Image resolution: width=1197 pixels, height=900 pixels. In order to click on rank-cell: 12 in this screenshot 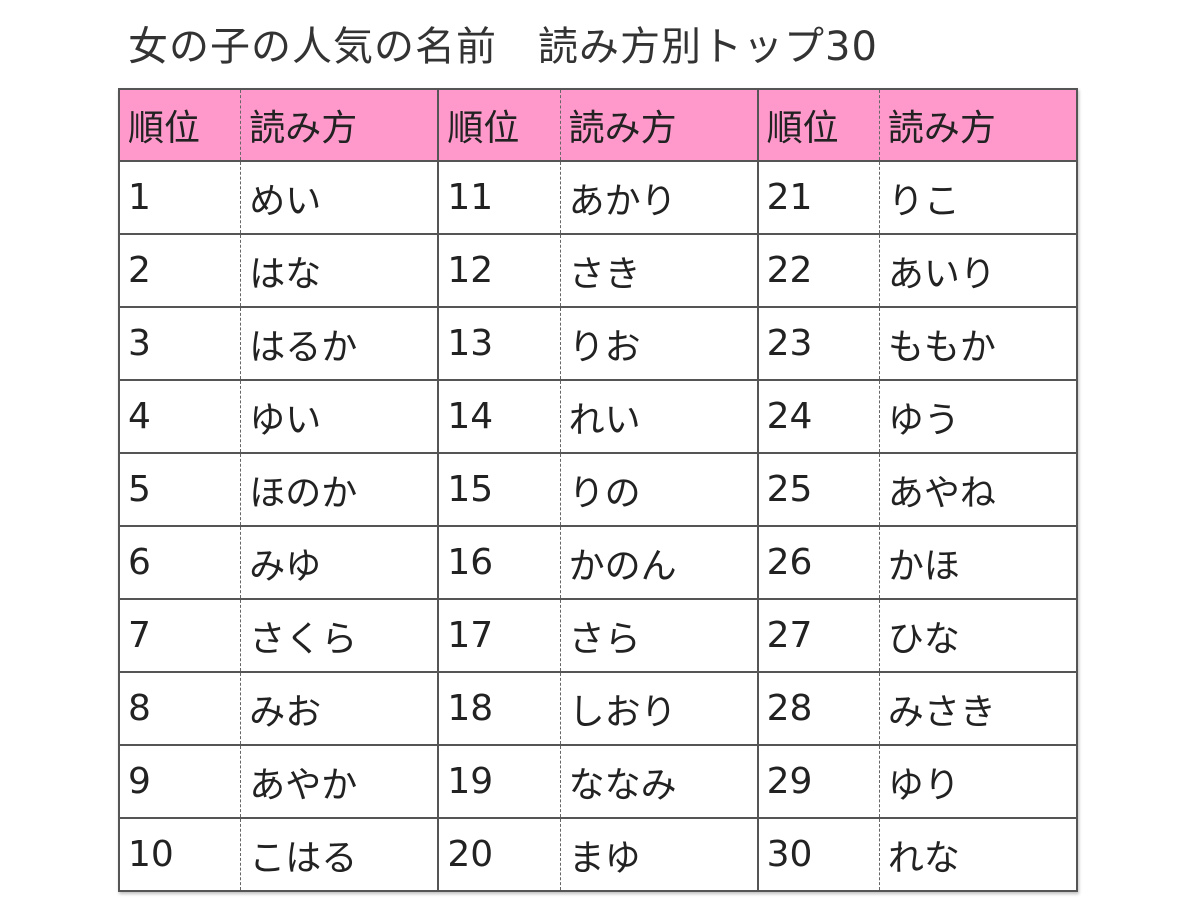, I will do `click(499, 270)`.